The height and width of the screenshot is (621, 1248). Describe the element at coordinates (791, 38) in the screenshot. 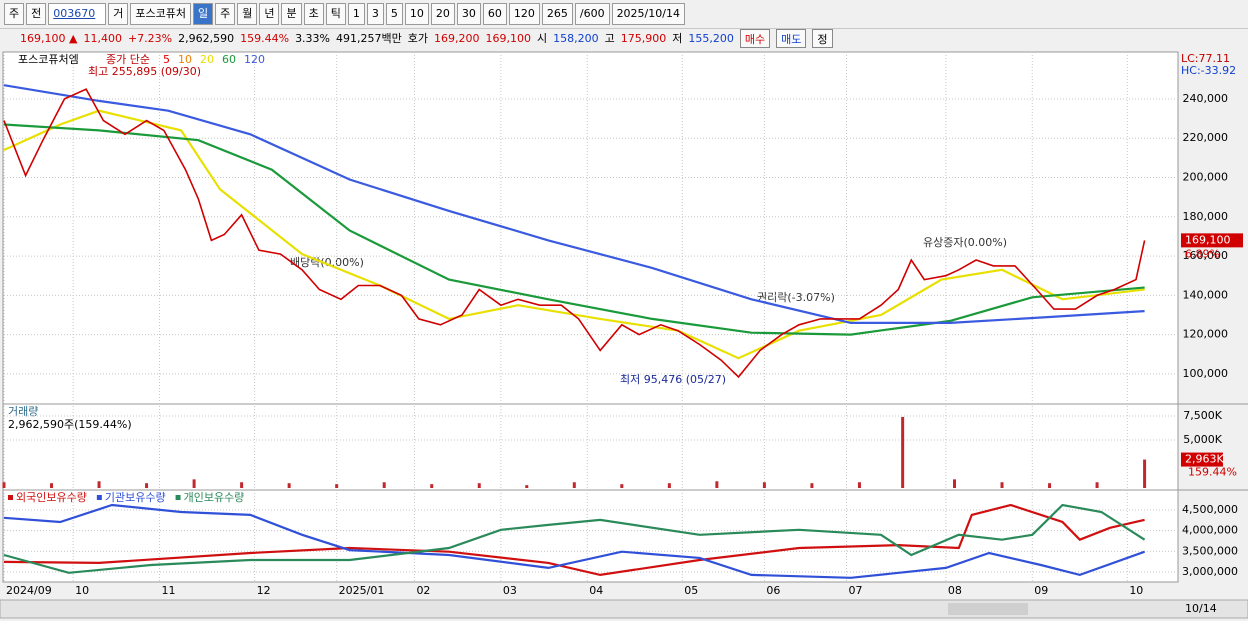

I see `sell-button: 매도` at that location.